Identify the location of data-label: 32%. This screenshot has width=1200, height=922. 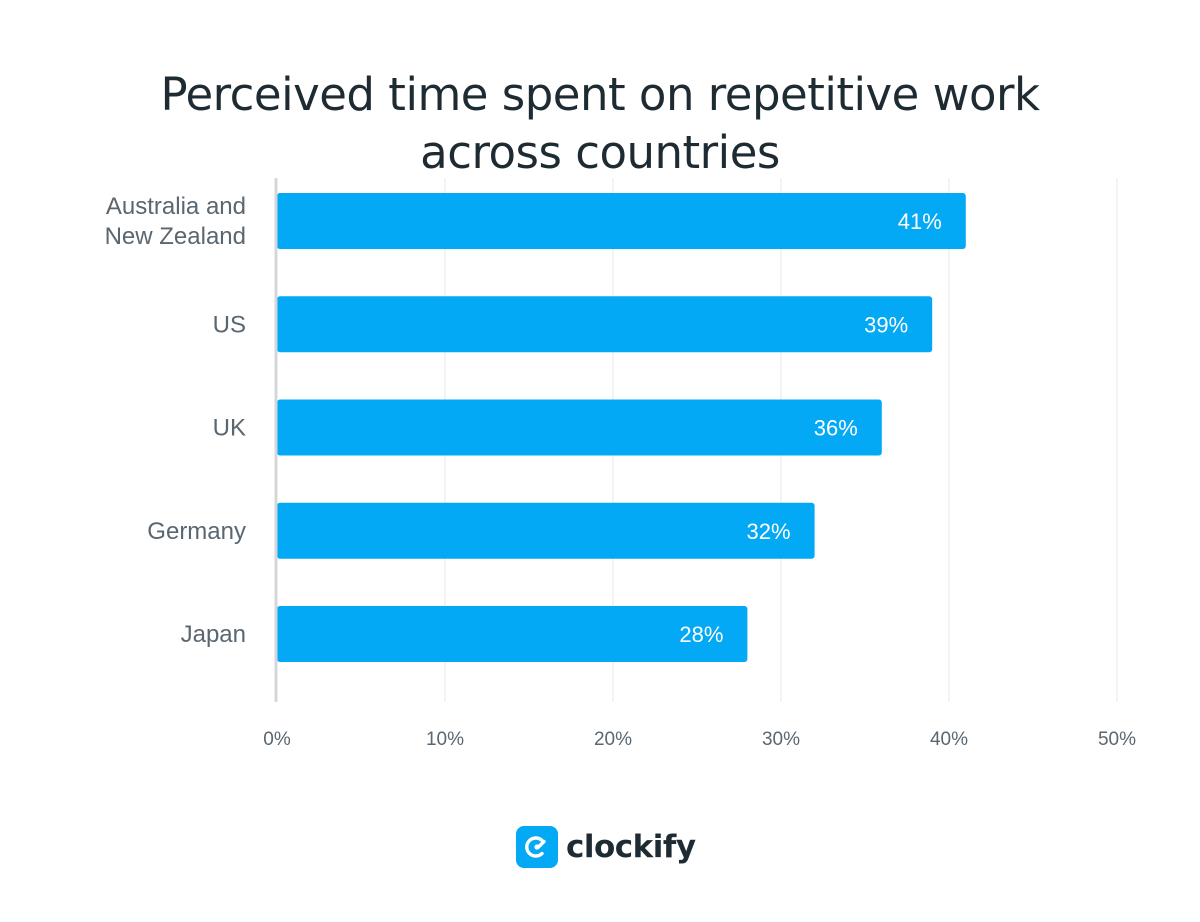
(769, 531).